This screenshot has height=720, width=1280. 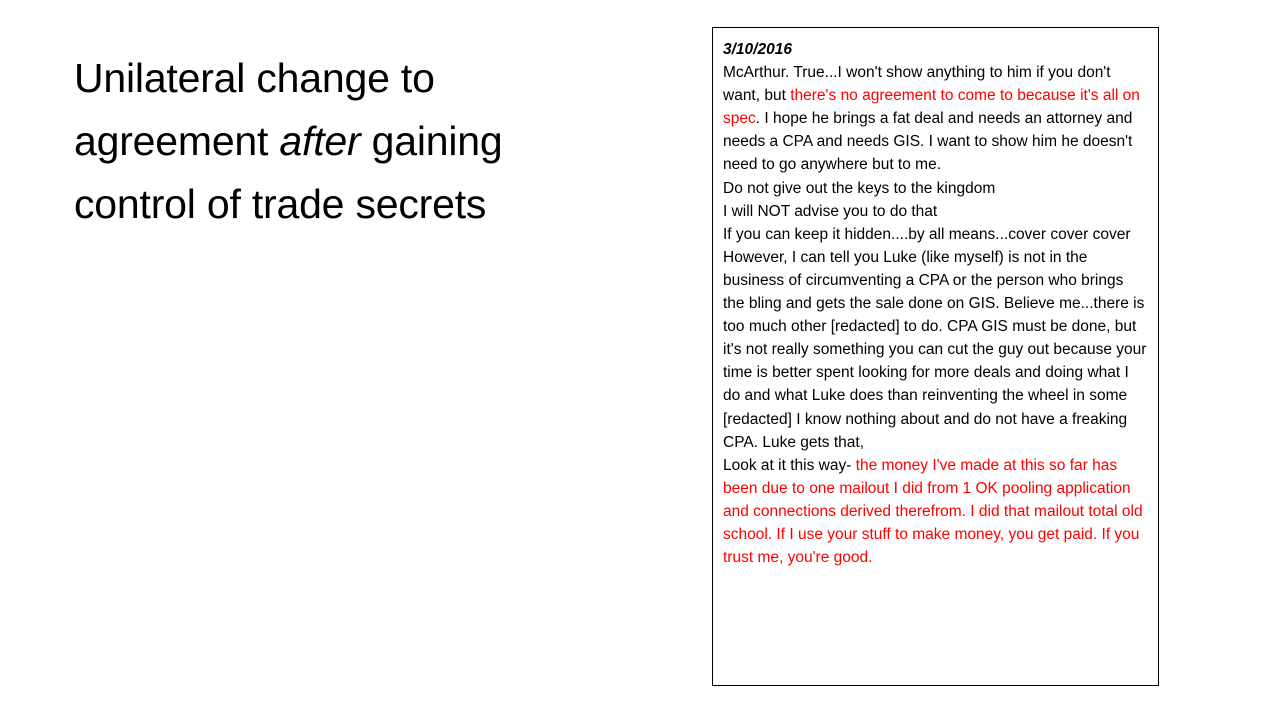 What do you see at coordinates (320, 141) in the screenshot?
I see `slide-title-emphasis: after` at bounding box center [320, 141].